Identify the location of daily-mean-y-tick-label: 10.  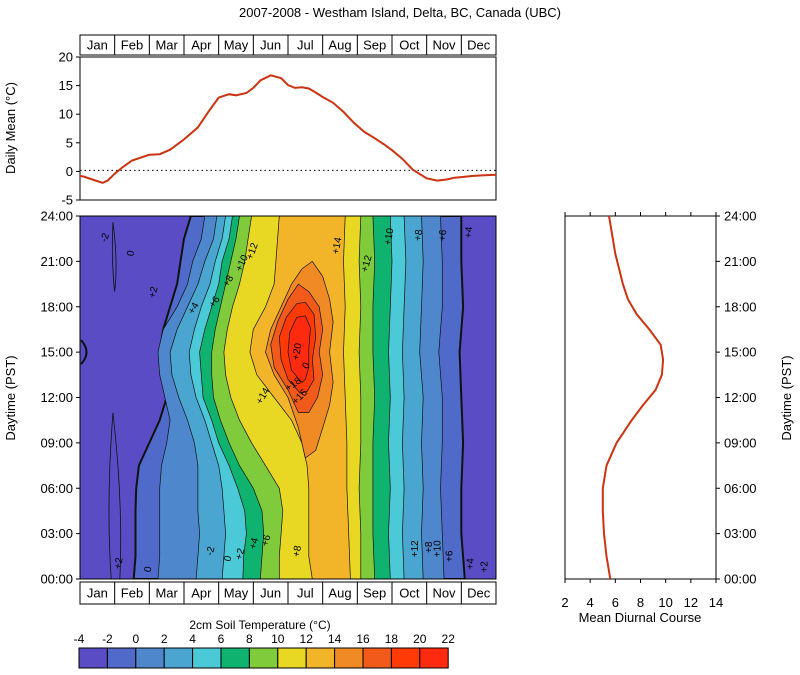
(66, 114).